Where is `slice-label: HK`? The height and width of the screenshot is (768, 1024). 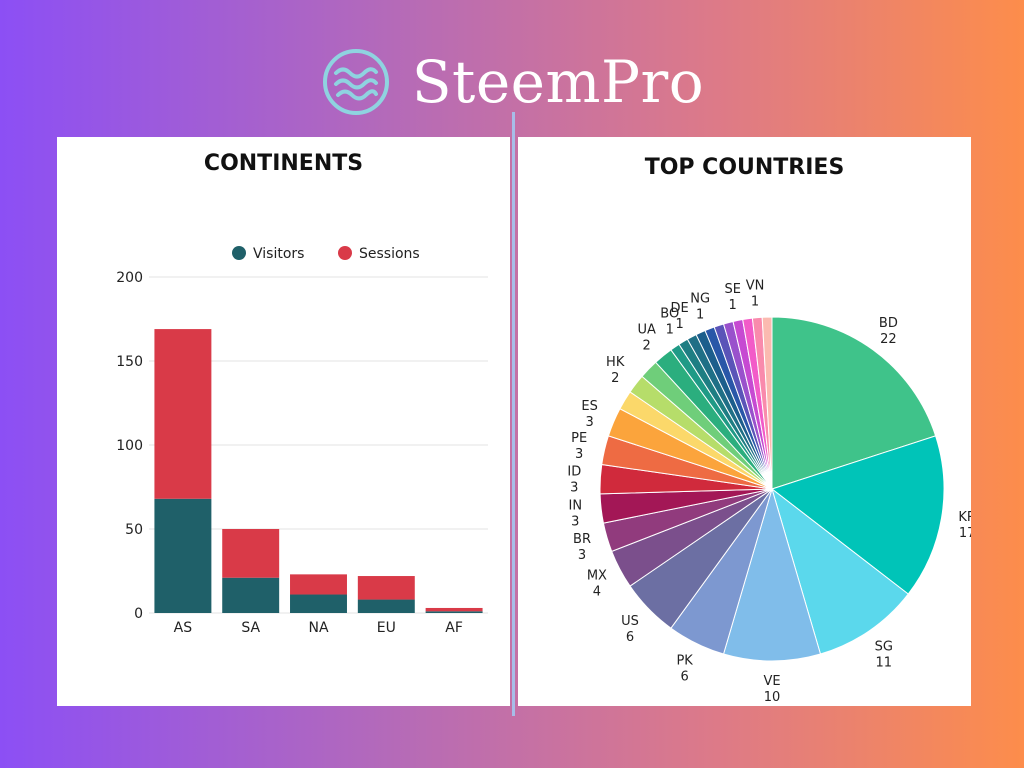 slice-label: HK is located at coordinates (615, 362).